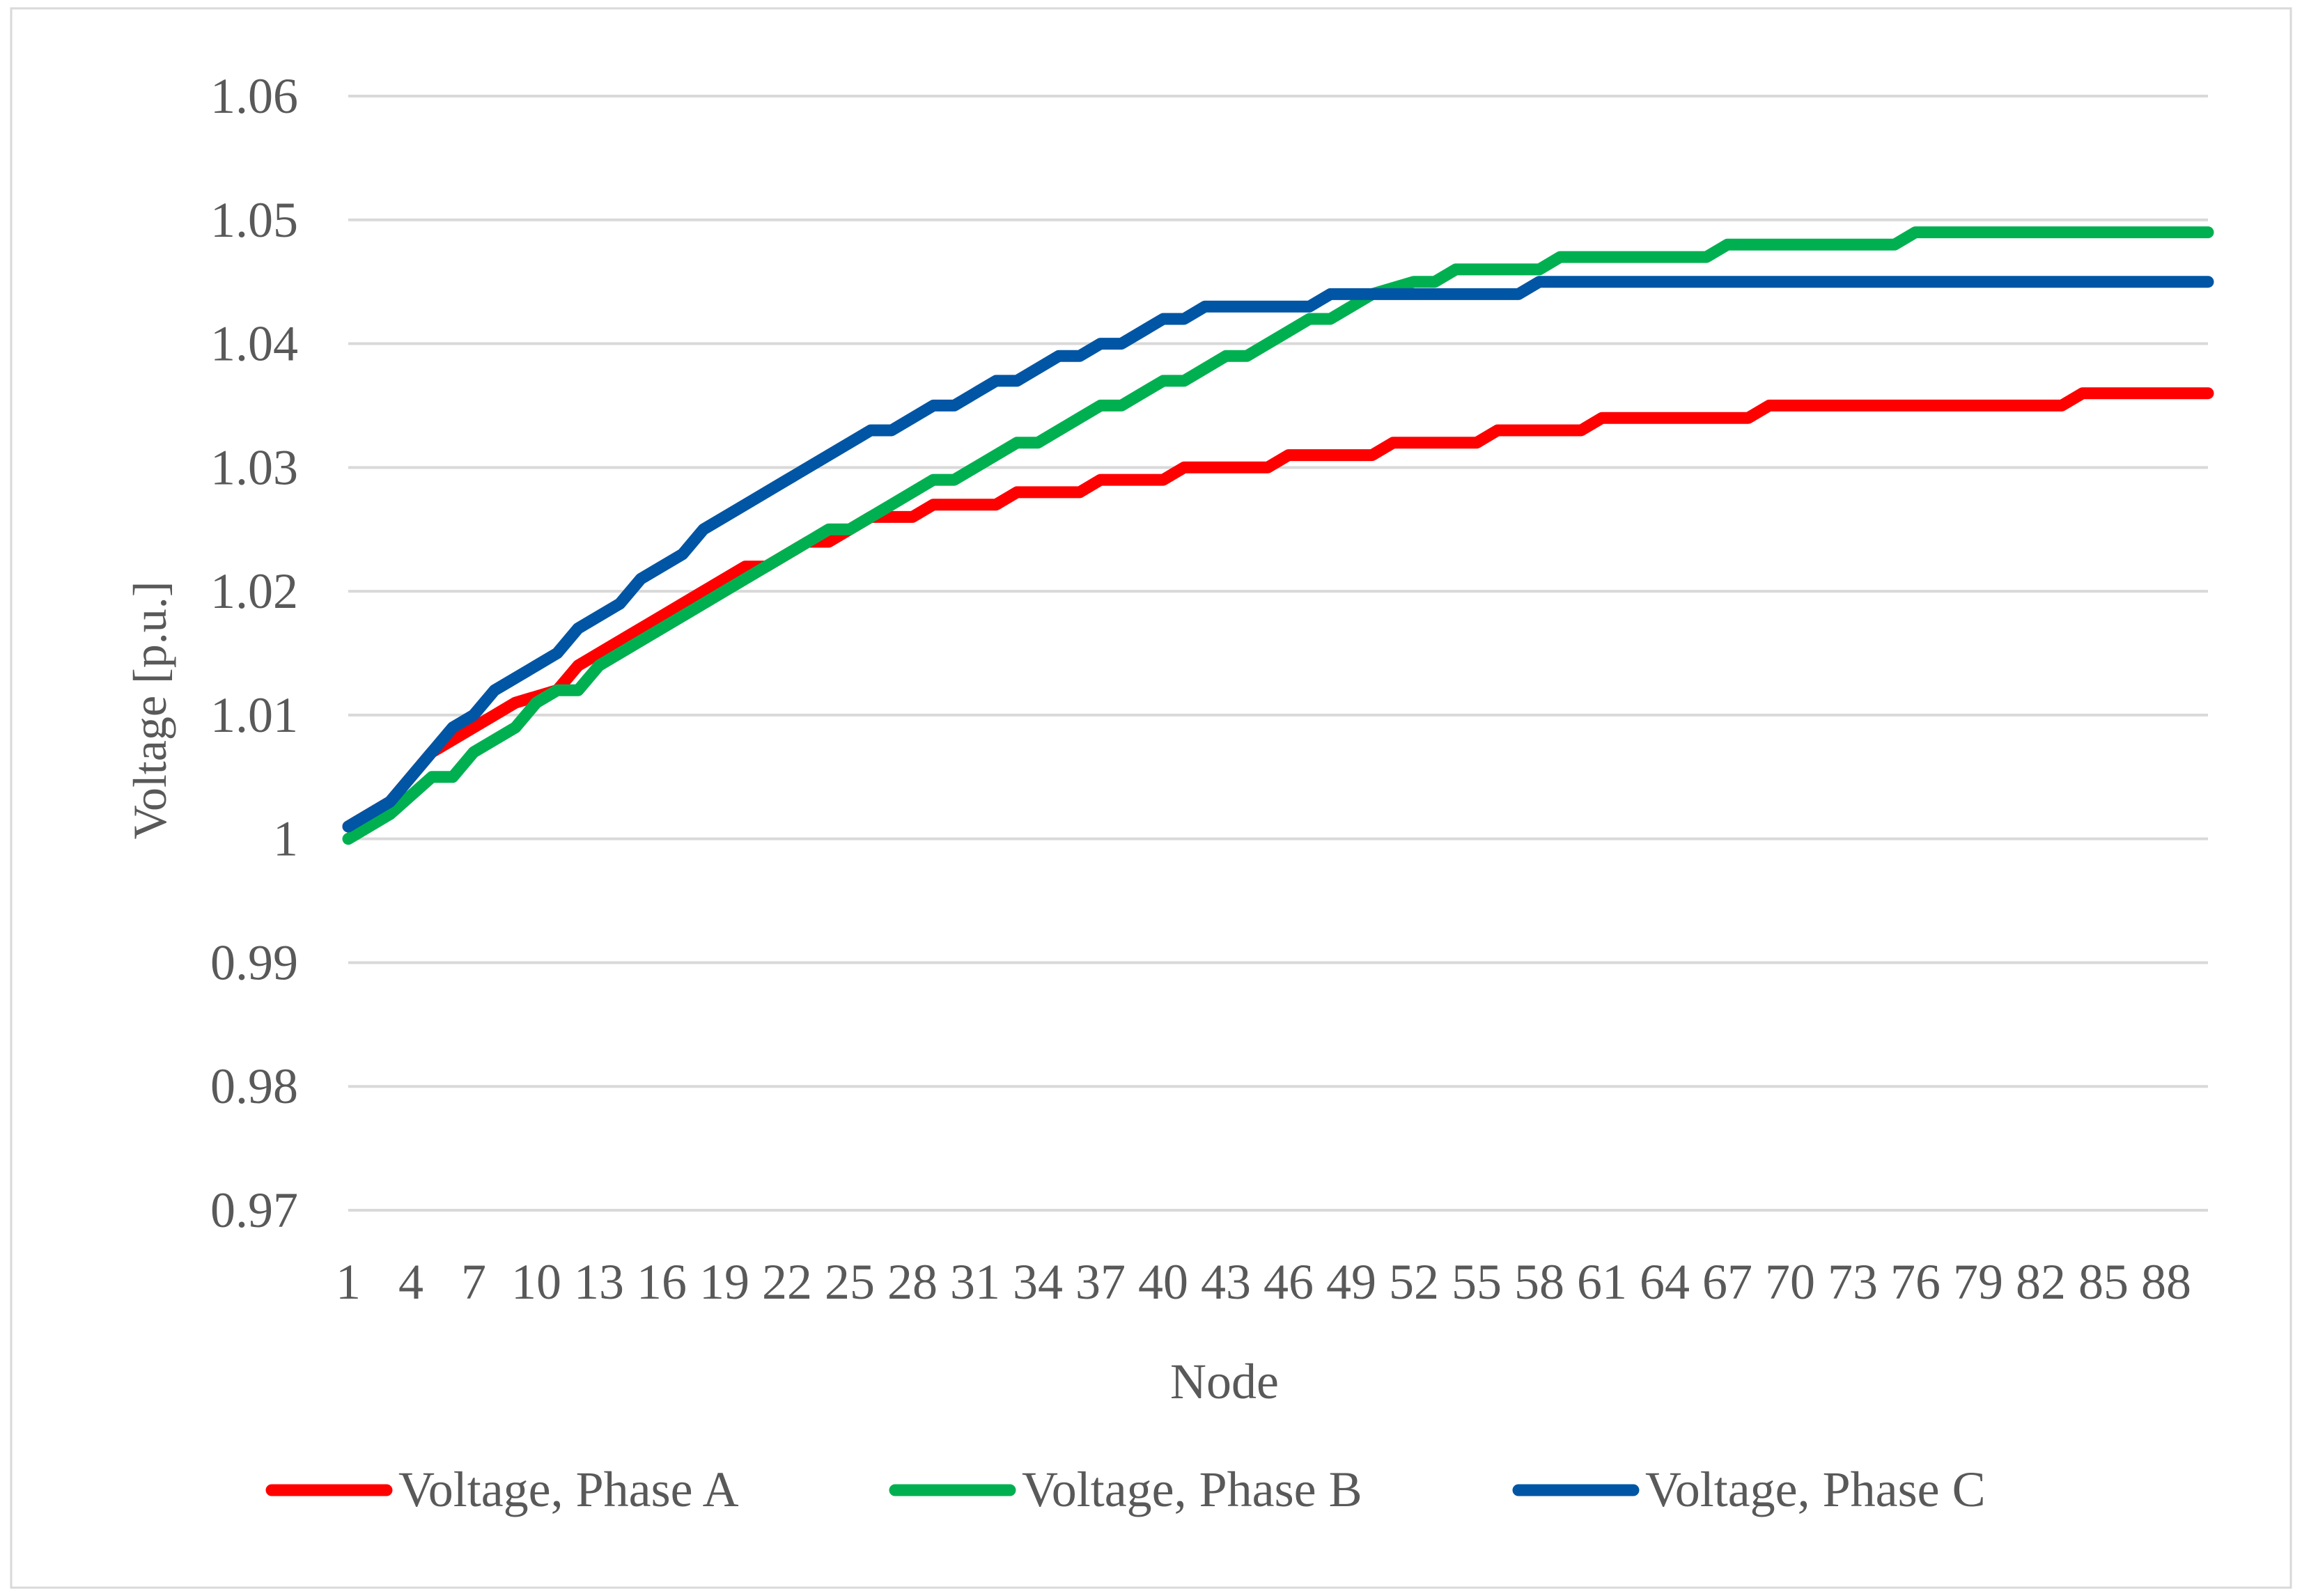 The width and height of the screenshot is (2302, 1596). Describe the element at coordinates (150, 710) in the screenshot. I see `y-axis-title: Voltage [p.u.]` at that location.